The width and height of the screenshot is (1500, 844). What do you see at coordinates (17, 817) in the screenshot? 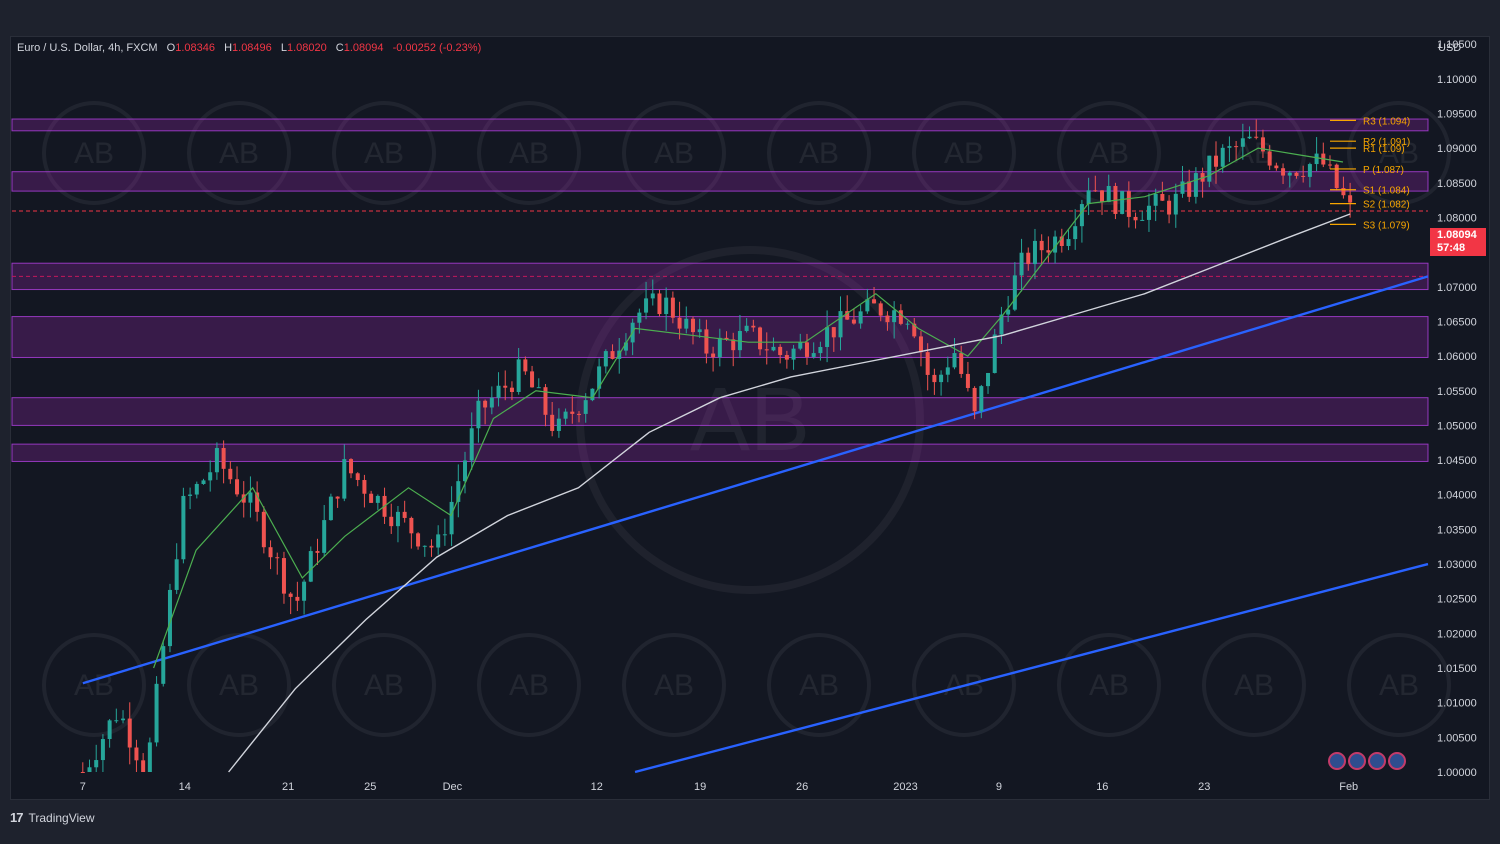
I see `tradingview-logo-icon: 17` at bounding box center [17, 817].